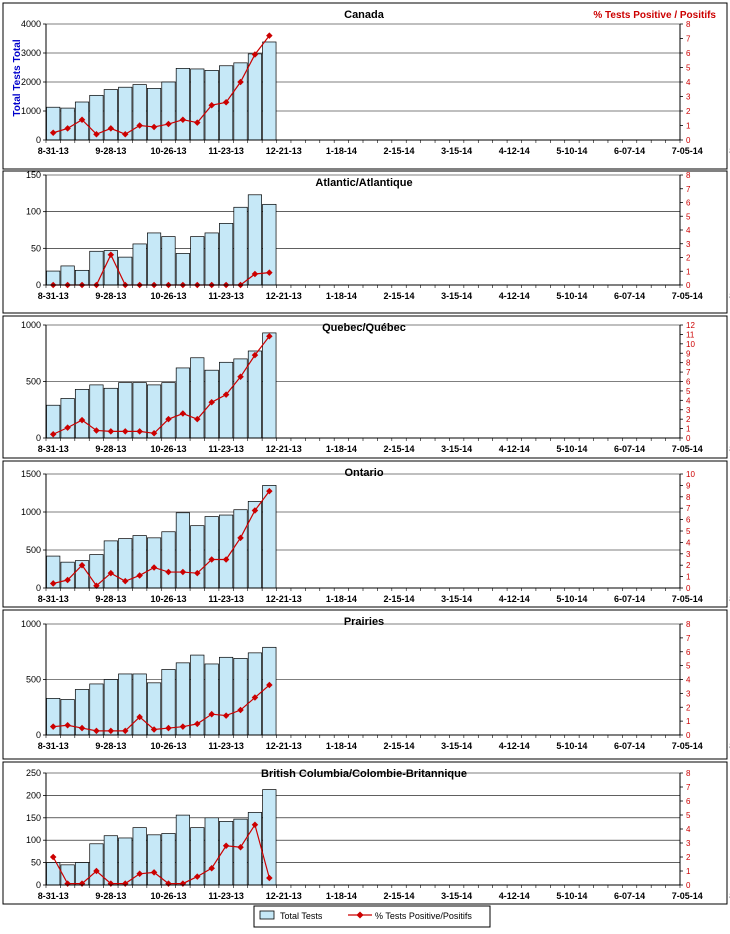  I want to click on left-tick-label: 500, so click(33, 382).